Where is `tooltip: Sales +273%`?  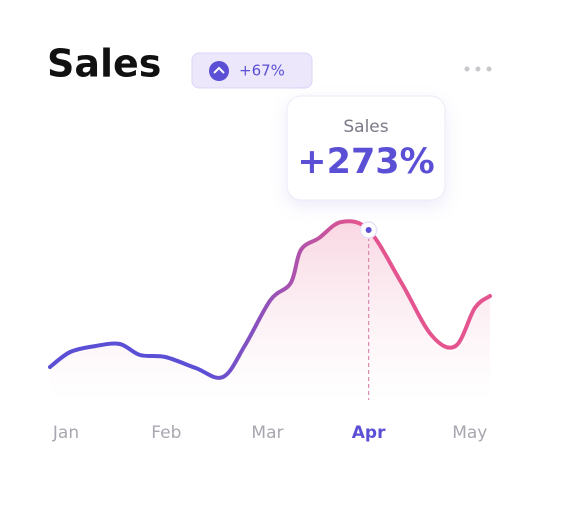 tooltip: Sales +273% is located at coordinates (366, 148).